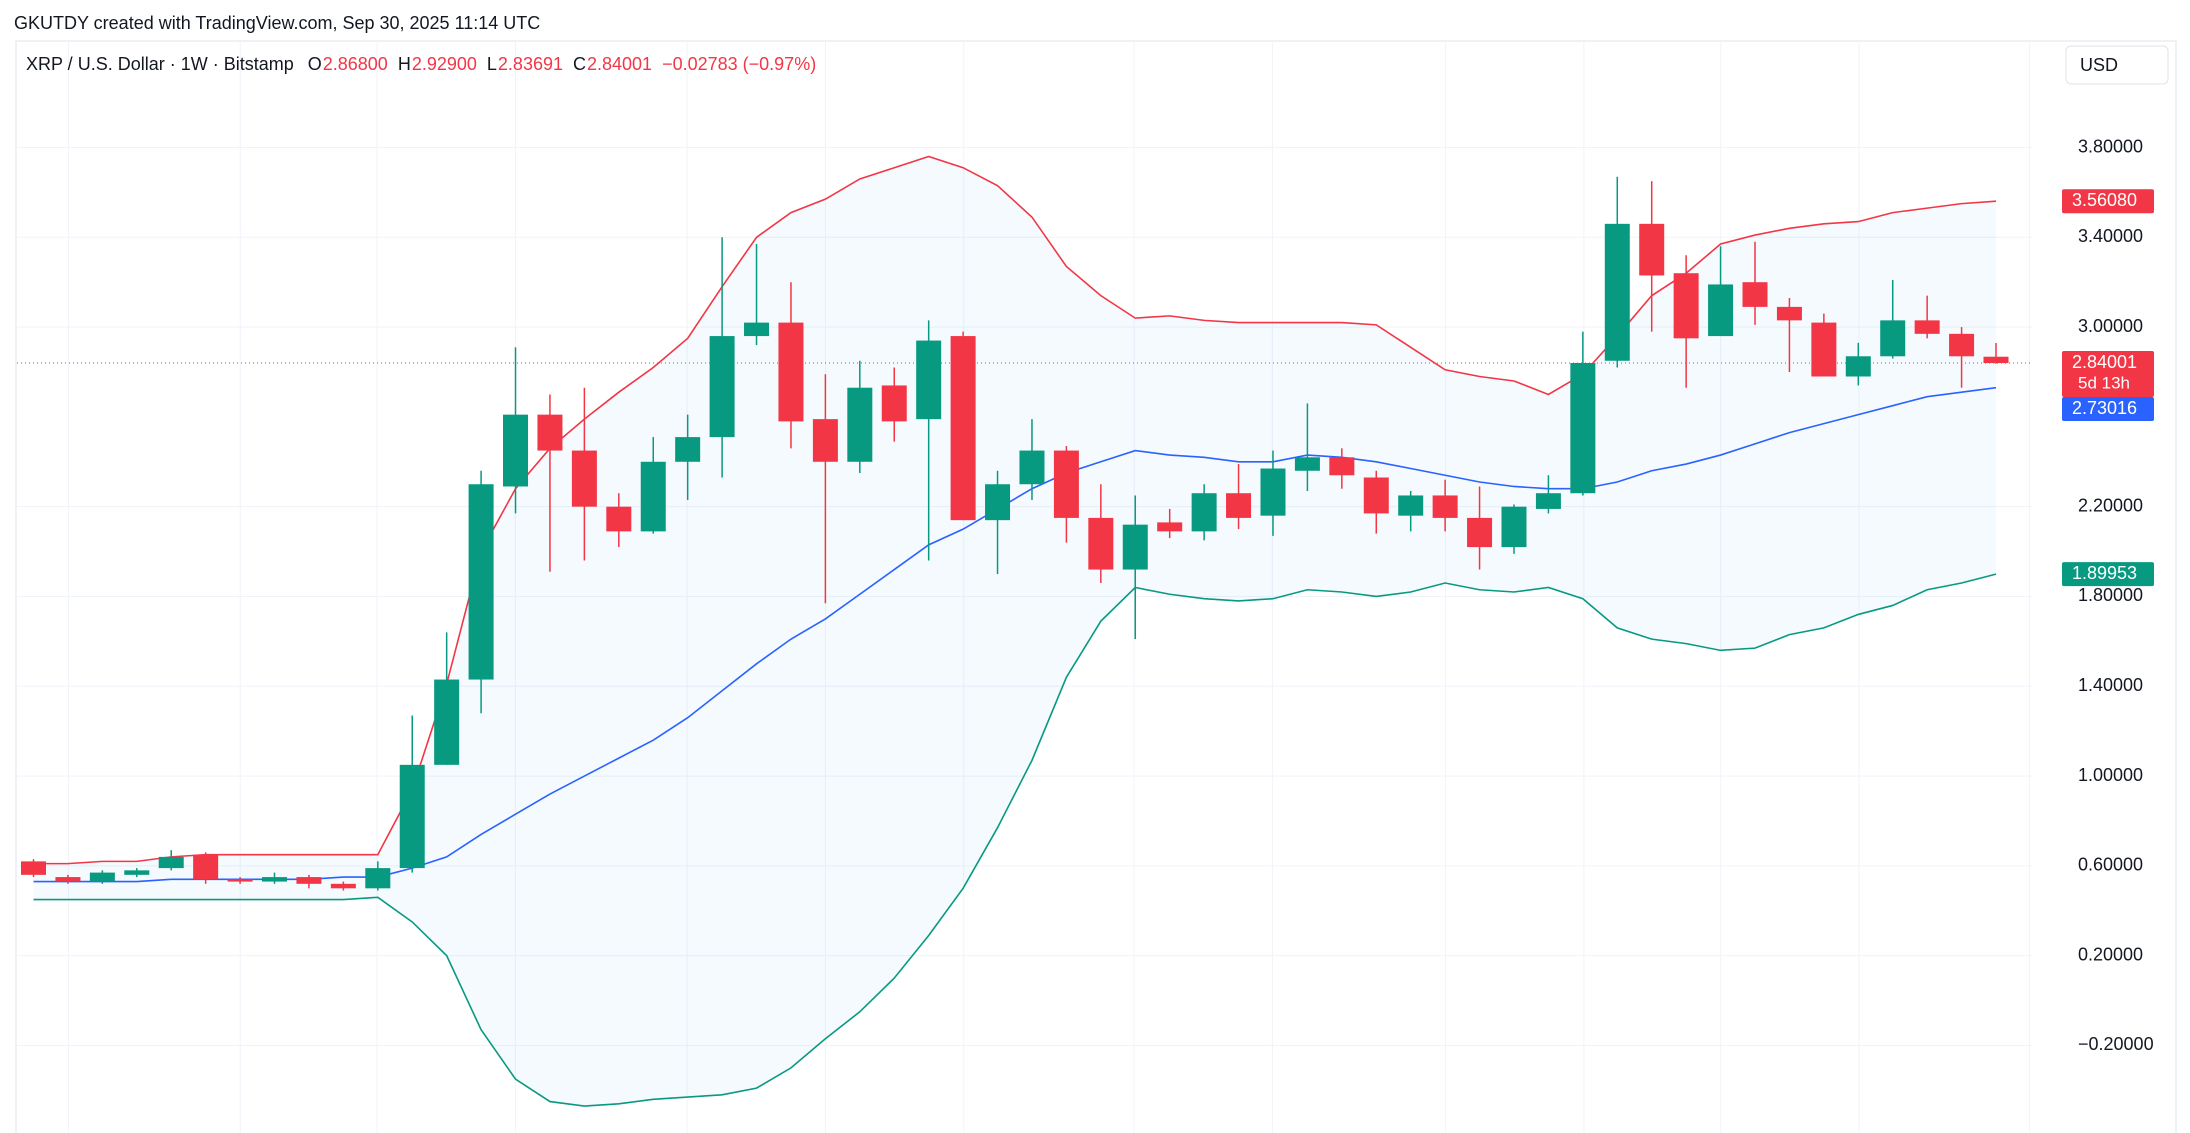 This screenshot has width=2190, height=1133. I want to click on y-tick-label: 0.60000, so click(2110, 865).